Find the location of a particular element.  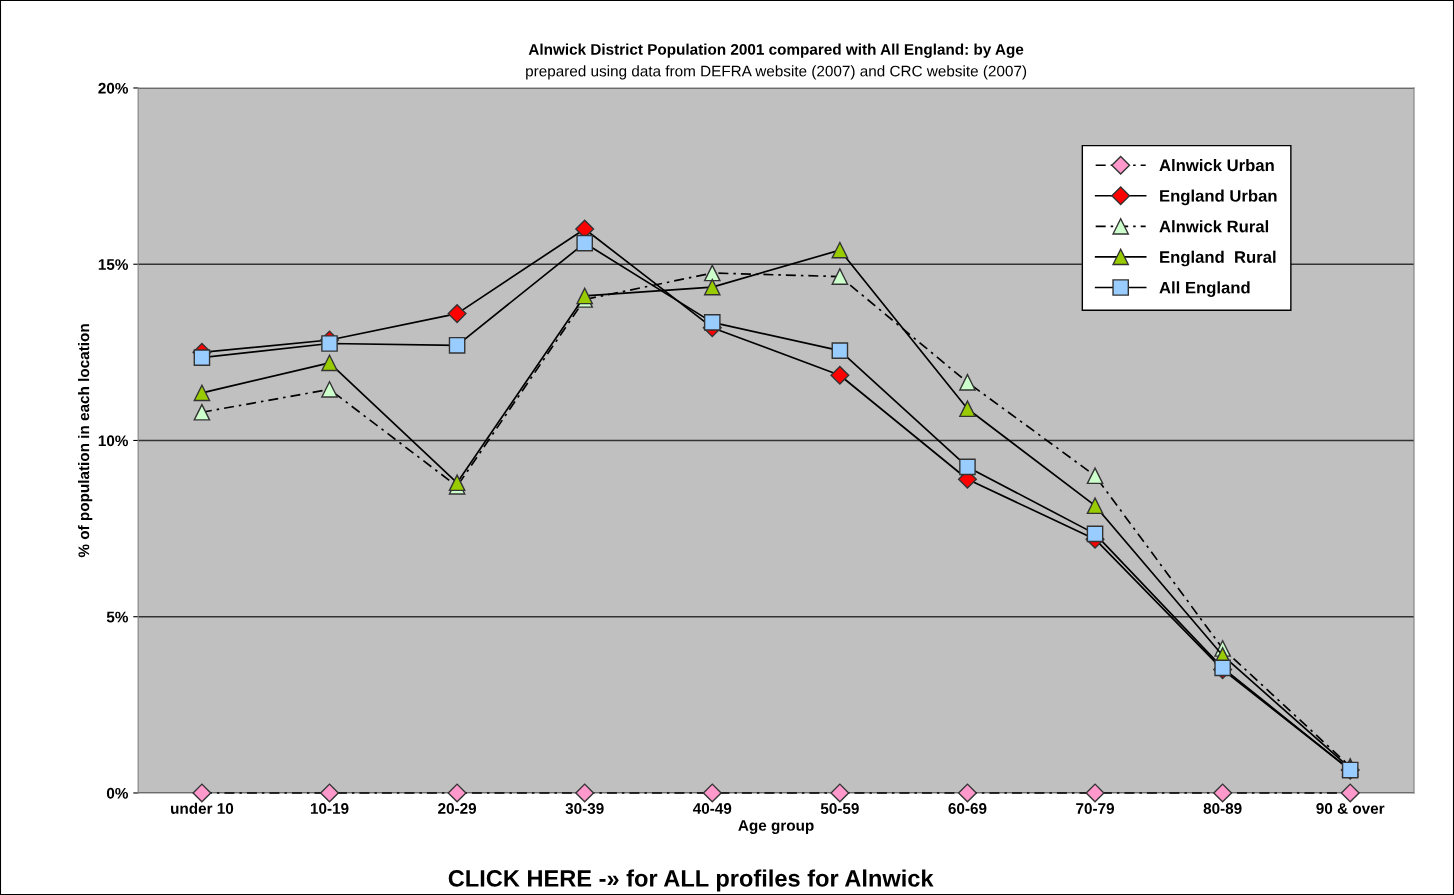

x-tick-label: 20-29 is located at coordinates (457, 808).